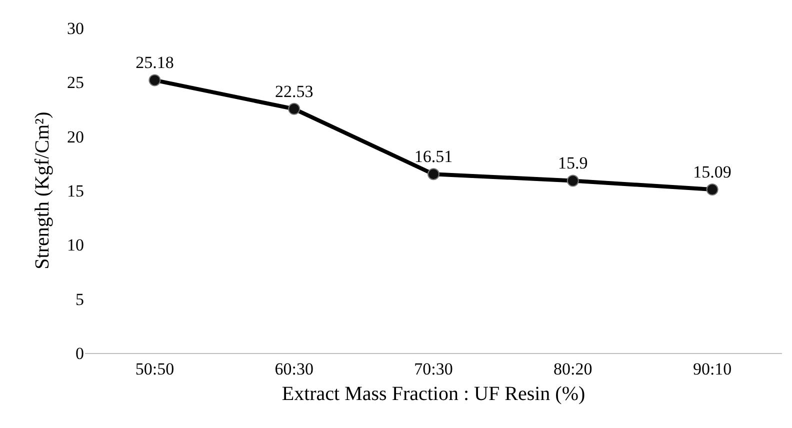  Describe the element at coordinates (573, 368) in the screenshot. I see `x-tick-label: 80:20` at that location.